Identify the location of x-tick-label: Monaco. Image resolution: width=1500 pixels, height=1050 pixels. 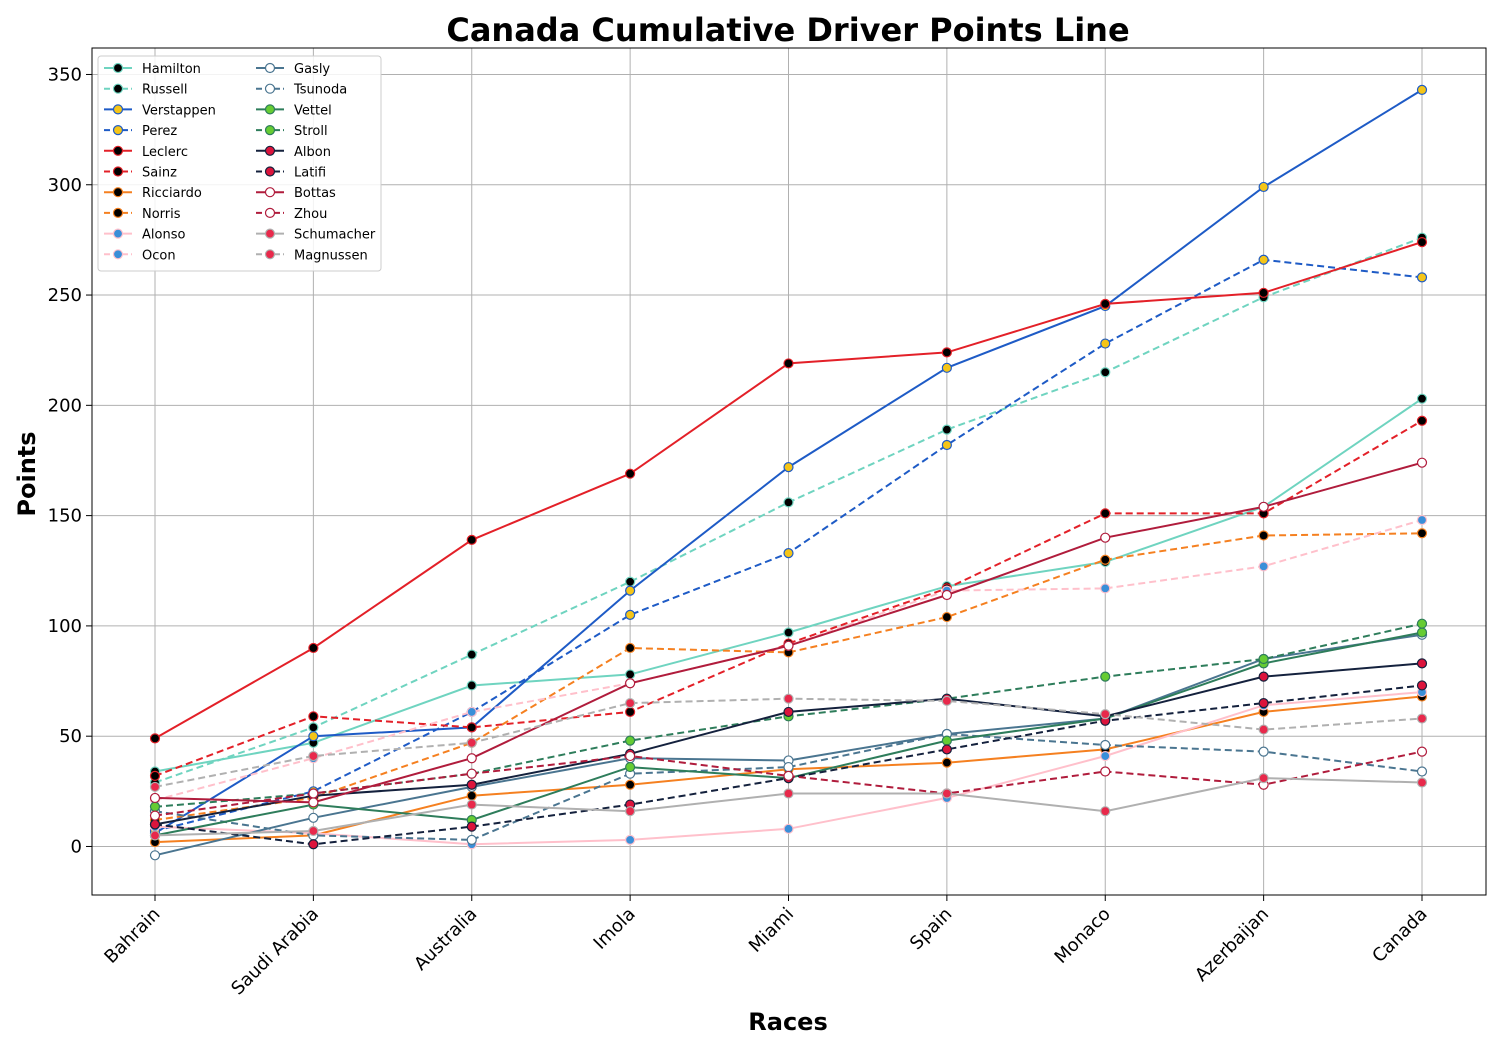
(1083, 936).